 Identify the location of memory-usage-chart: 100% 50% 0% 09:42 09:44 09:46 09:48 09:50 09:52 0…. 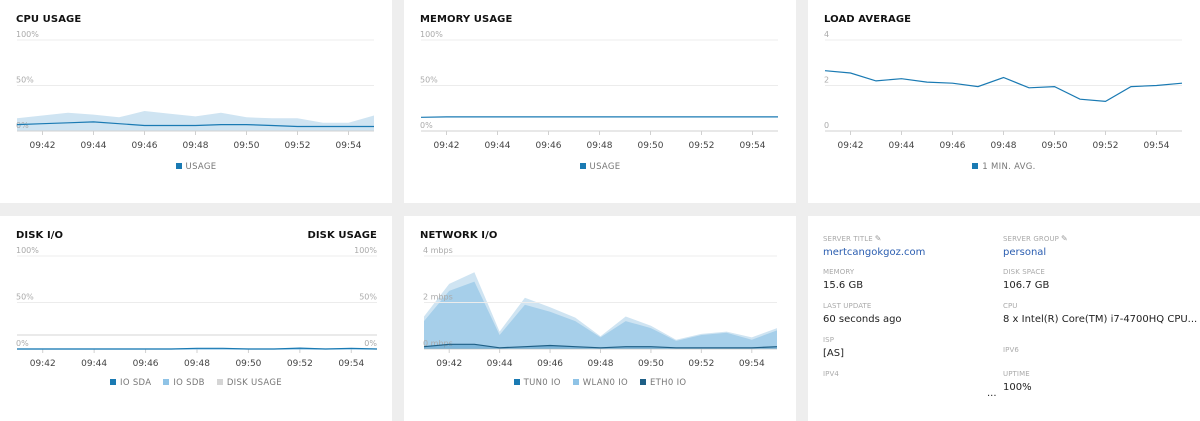
(599, 90).